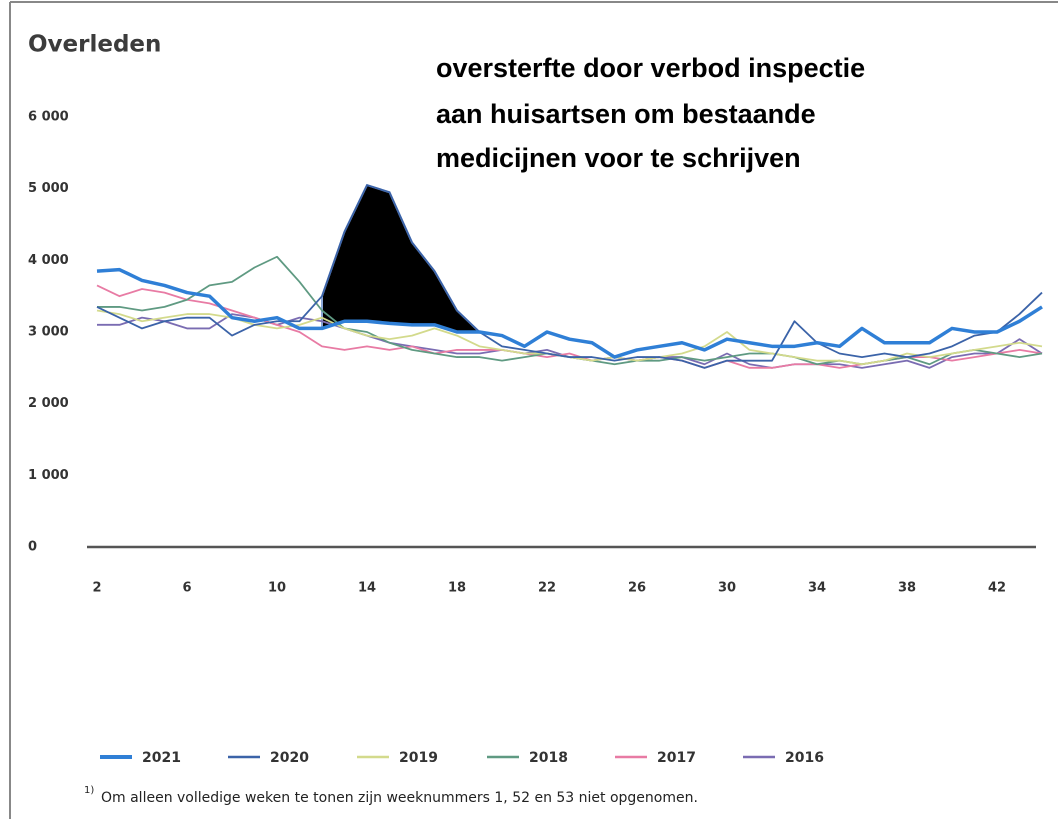 The image size is (1058, 823). What do you see at coordinates (89, 790) in the screenshot?
I see `footnote-marker: 1)` at bounding box center [89, 790].